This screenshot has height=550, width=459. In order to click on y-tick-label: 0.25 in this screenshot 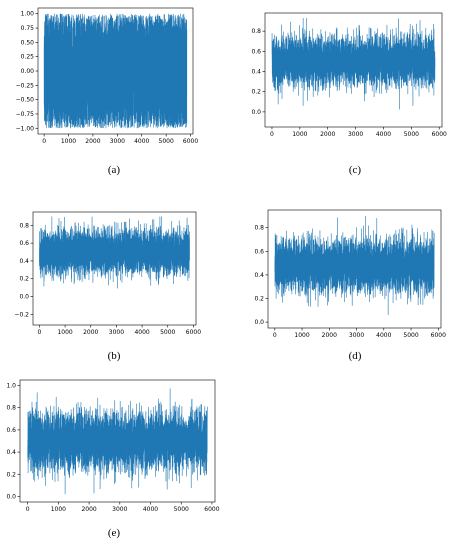, I will do `click(28, 57)`.